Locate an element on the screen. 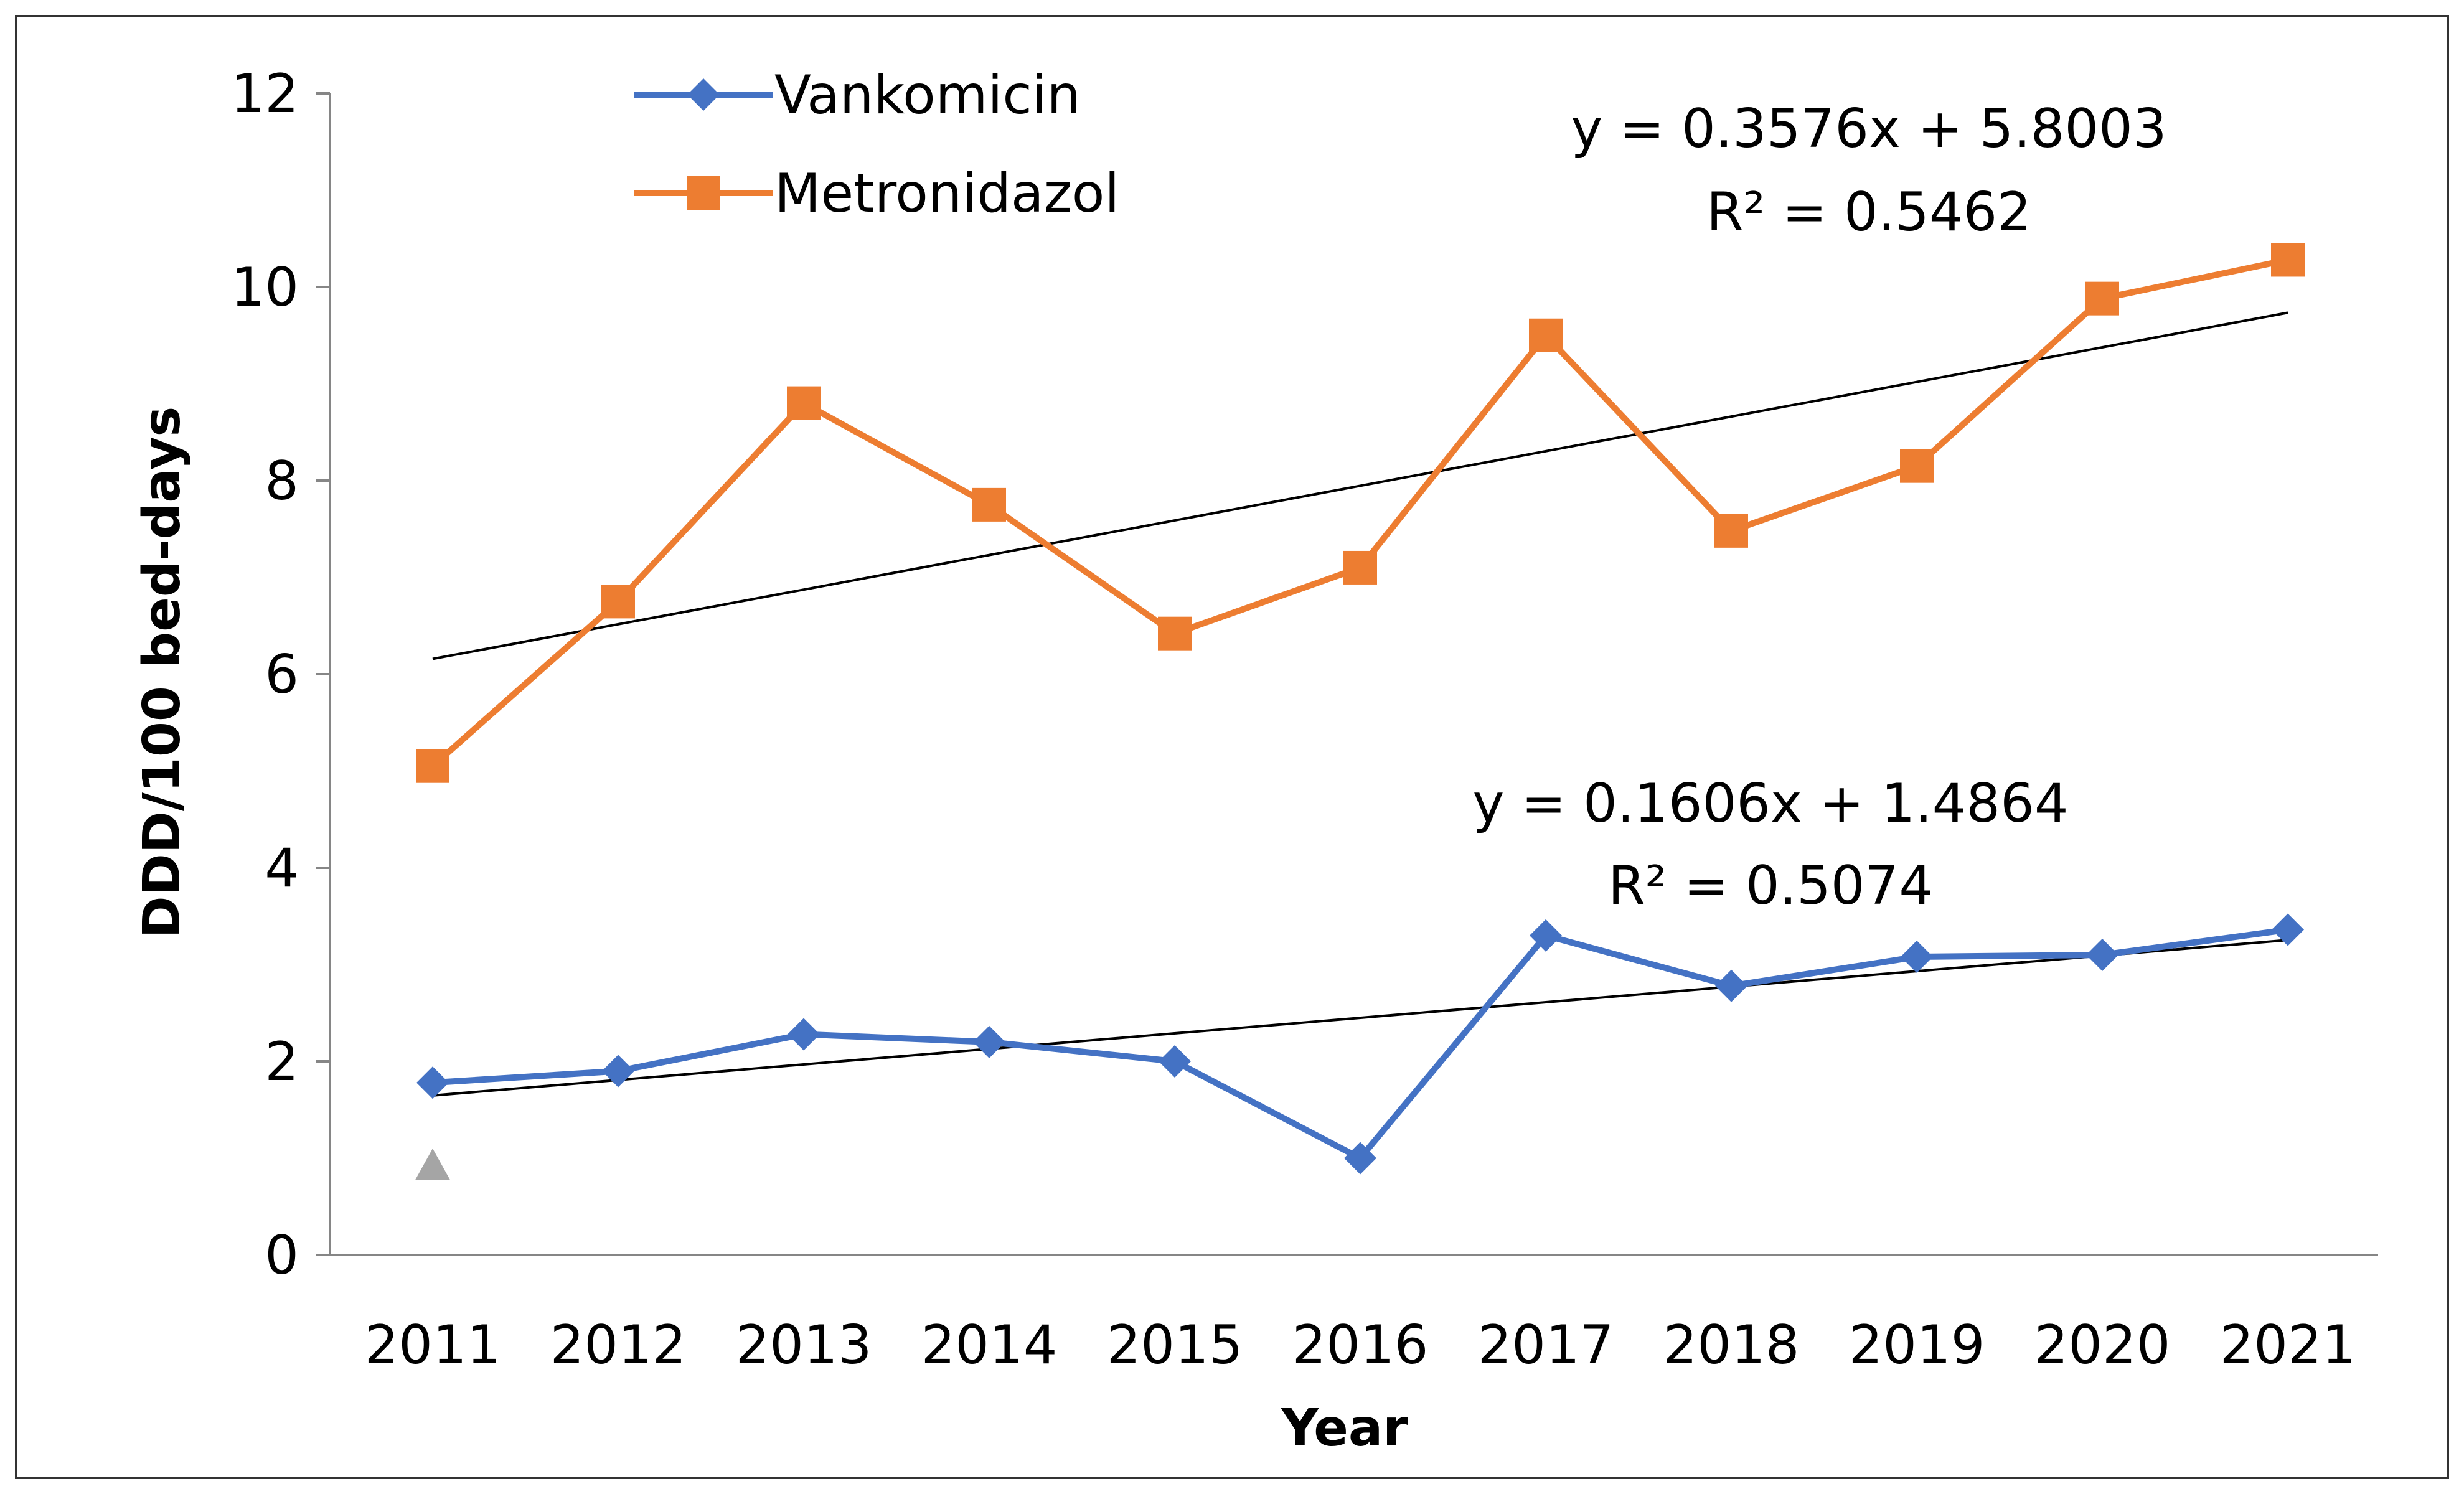 This screenshot has width=2464, height=1494. y-tick-label: 12 is located at coordinates (265, 94).